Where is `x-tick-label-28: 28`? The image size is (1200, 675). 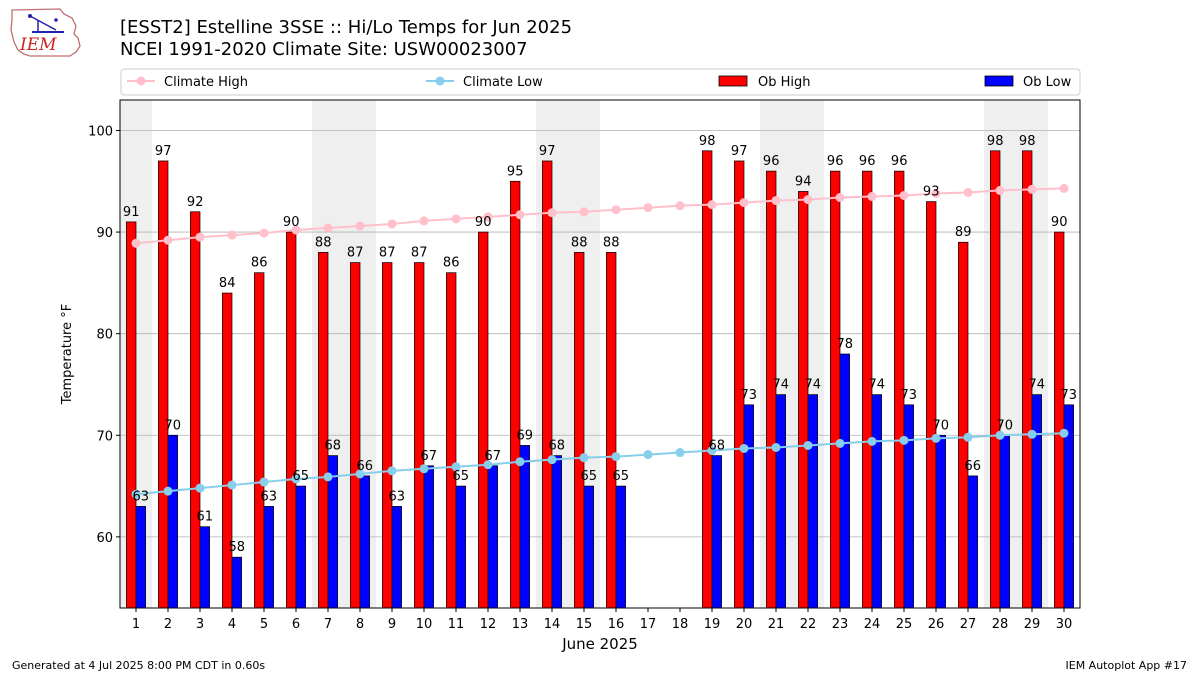
x-tick-label-28: 28 is located at coordinates (1000, 624).